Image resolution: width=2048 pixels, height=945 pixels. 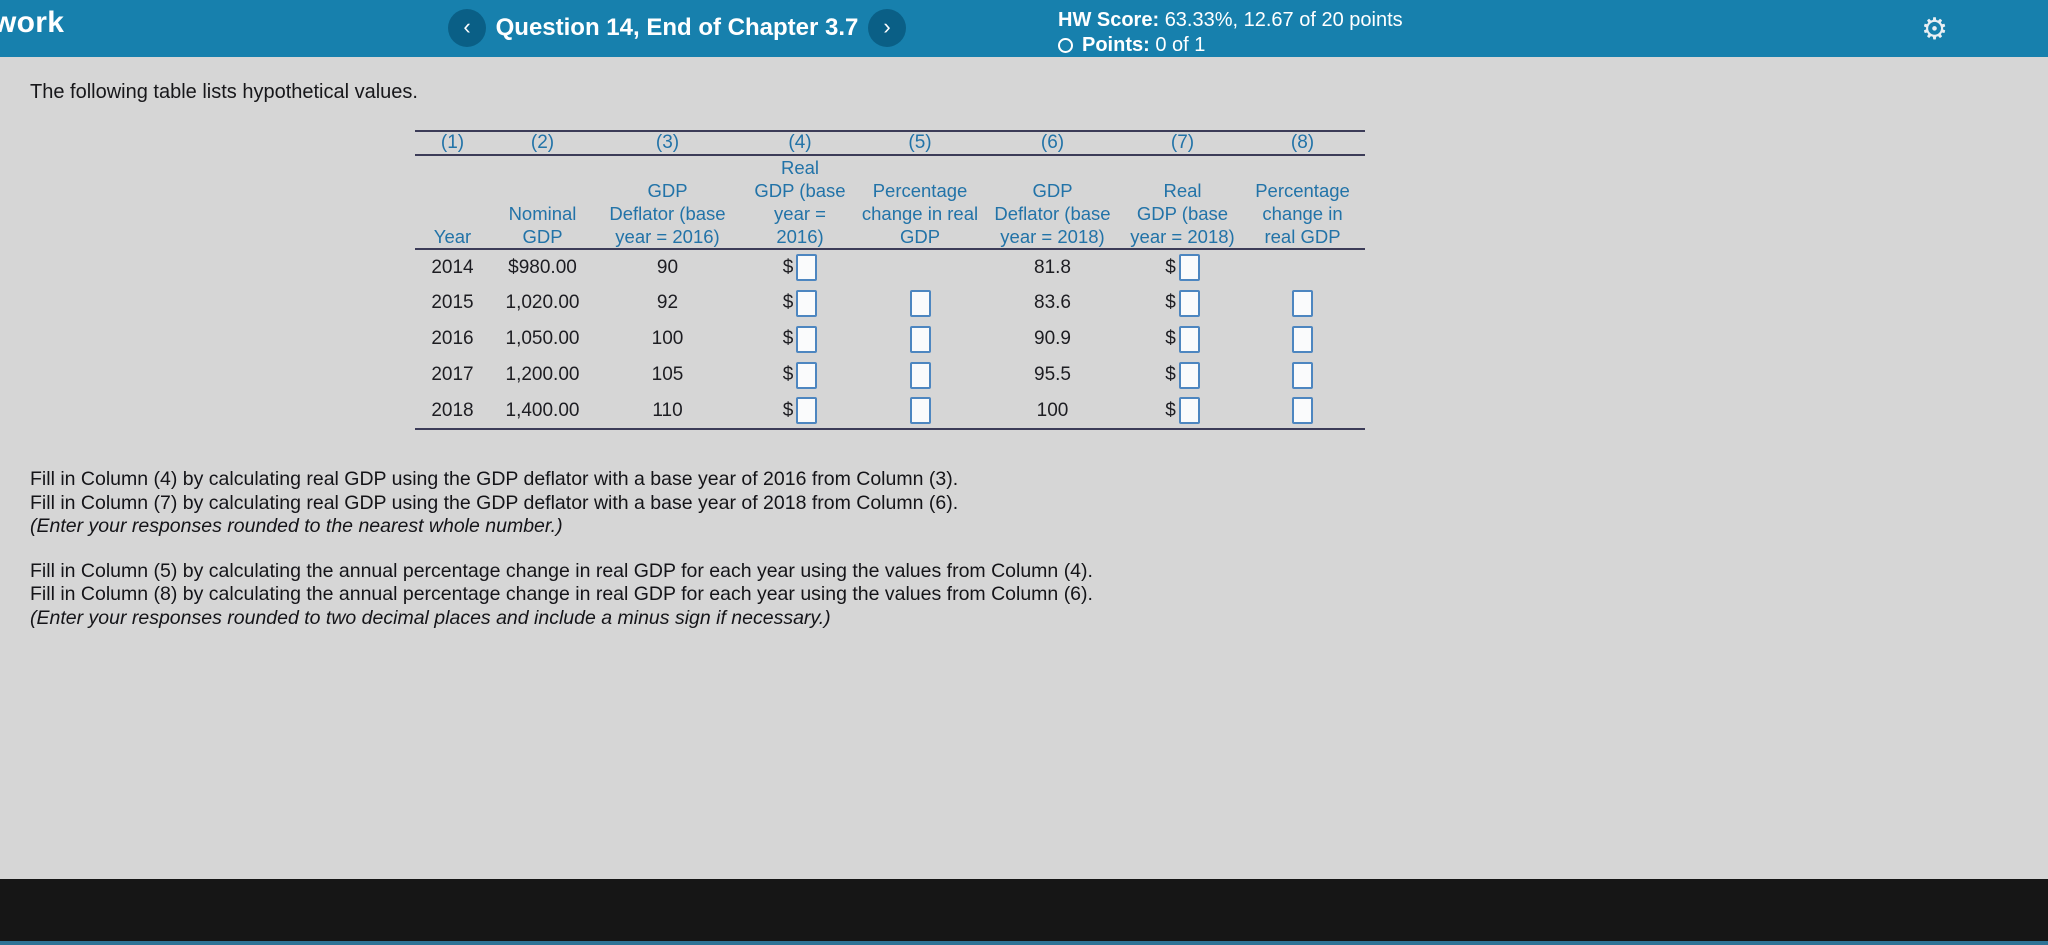 What do you see at coordinates (452, 302) in the screenshot?
I see `year-cell: 2015` at bounding box center [452, 302].